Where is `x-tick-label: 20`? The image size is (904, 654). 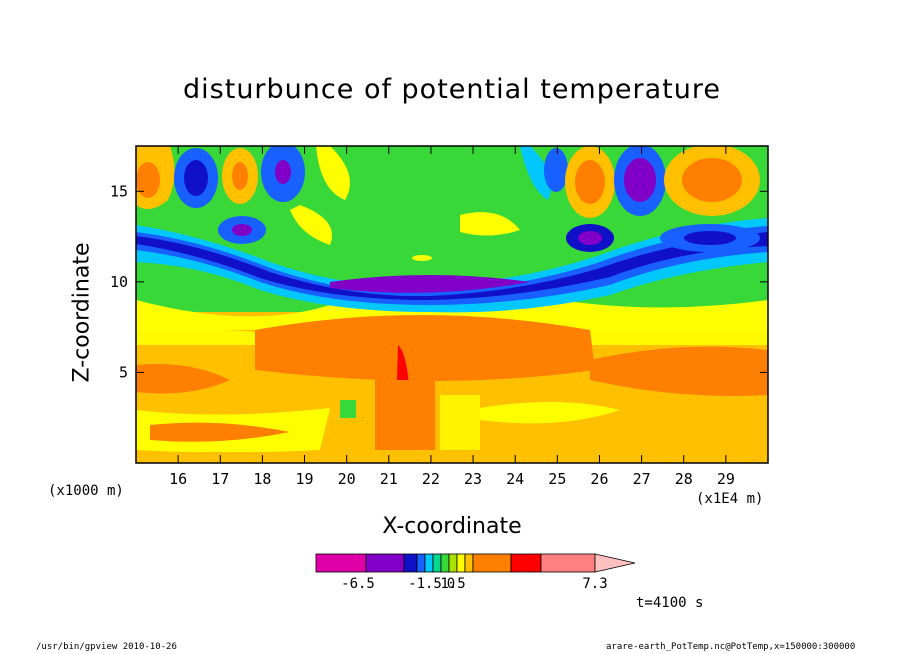 x-tick-label: 20 is located at coordinates (347, 479).